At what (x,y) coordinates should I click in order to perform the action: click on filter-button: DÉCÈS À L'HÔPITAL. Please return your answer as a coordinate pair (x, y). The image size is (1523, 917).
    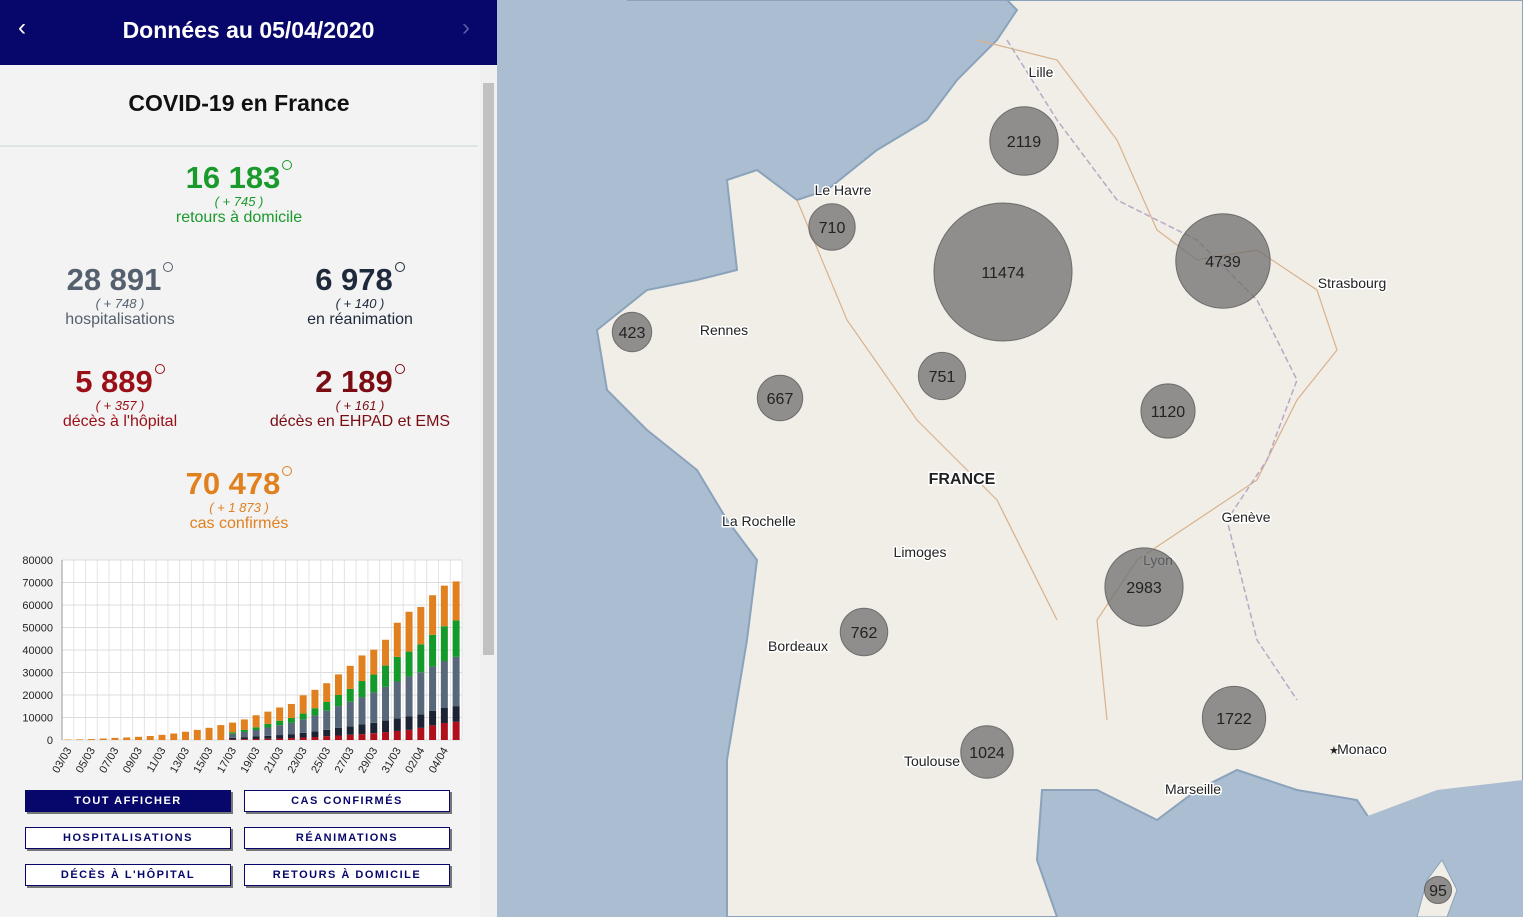
    Looking at the image, I should click on (128, 875).